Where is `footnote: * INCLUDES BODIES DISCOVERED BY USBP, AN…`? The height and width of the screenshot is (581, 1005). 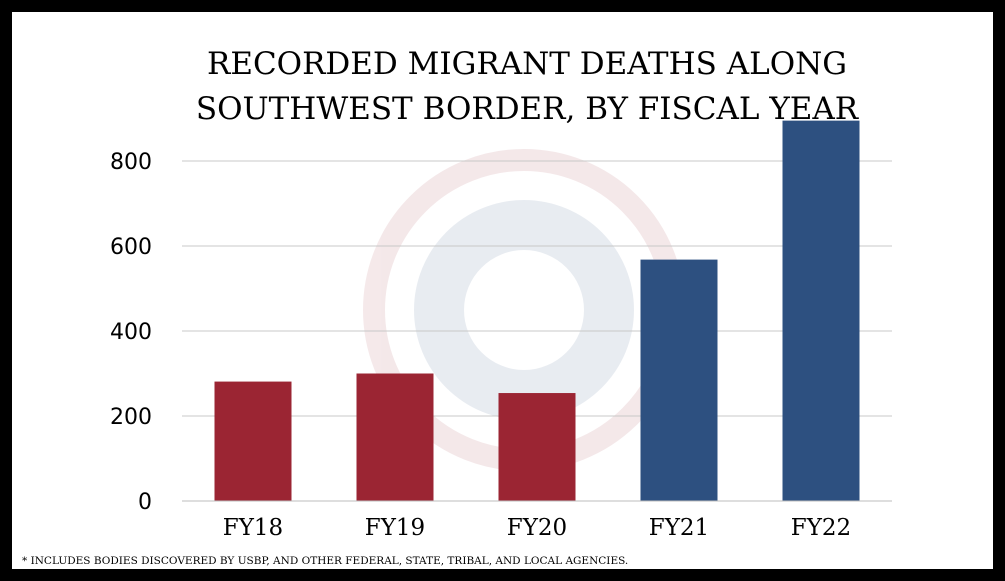 footnote: * INCLUDES BODIES DISCOVERED BY USBP, AN… is located at coordinates (325, 561).